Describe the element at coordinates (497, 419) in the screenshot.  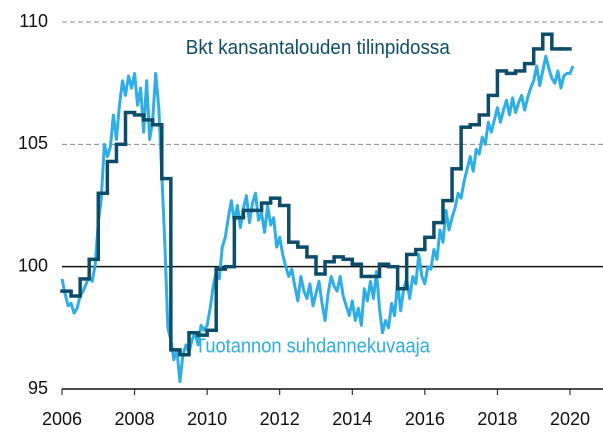
I see `x-tick-label: 2018` at that location.